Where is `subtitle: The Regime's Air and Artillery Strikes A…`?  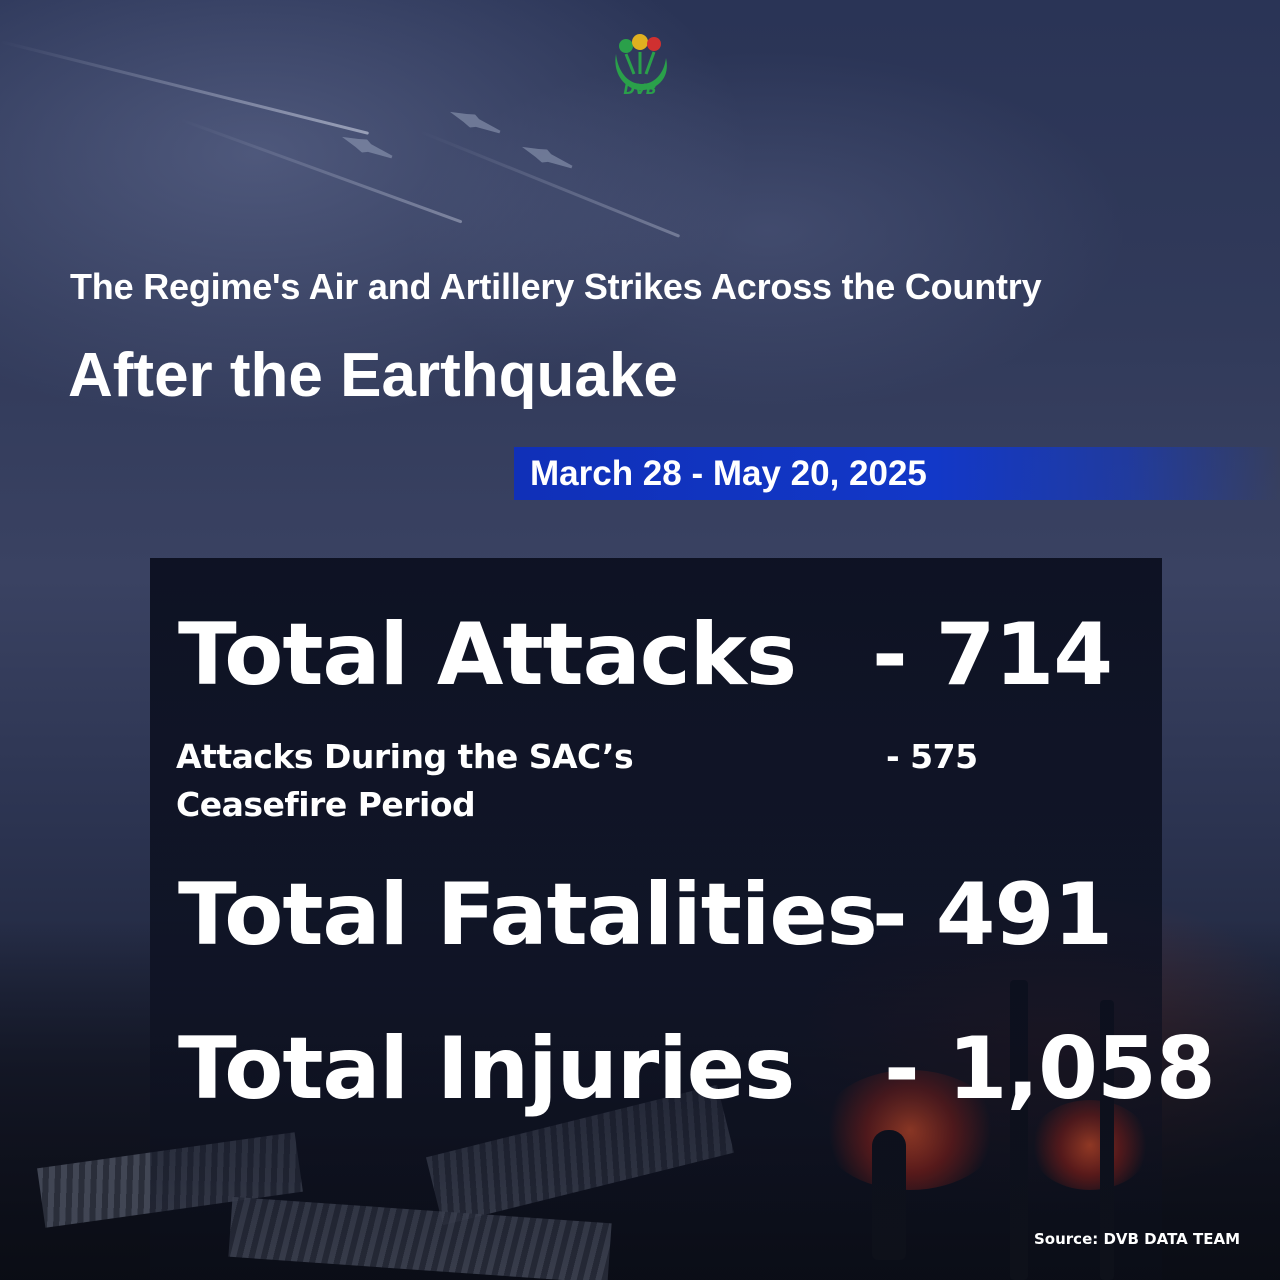 subtitle: The Regime's Air and Artillery Strikes A… is located at coordinates (556, 286).